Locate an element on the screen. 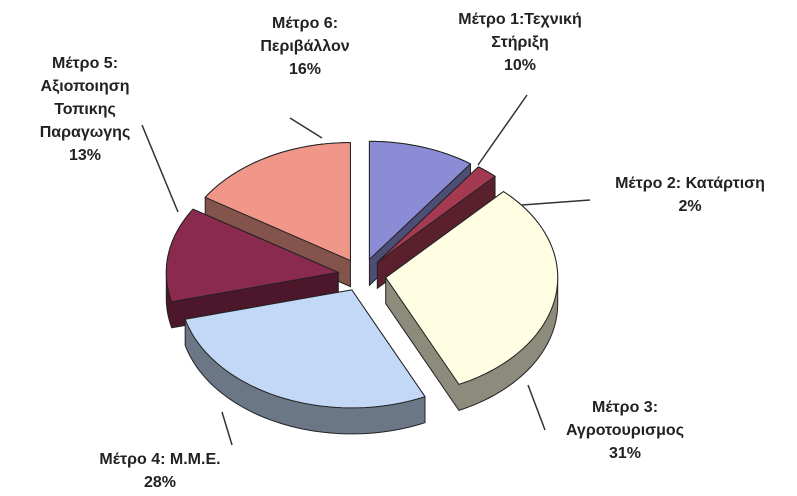  slice-label: Μέτρο 2: Κατάρτιση 2% is located at coordinates (686, 195).